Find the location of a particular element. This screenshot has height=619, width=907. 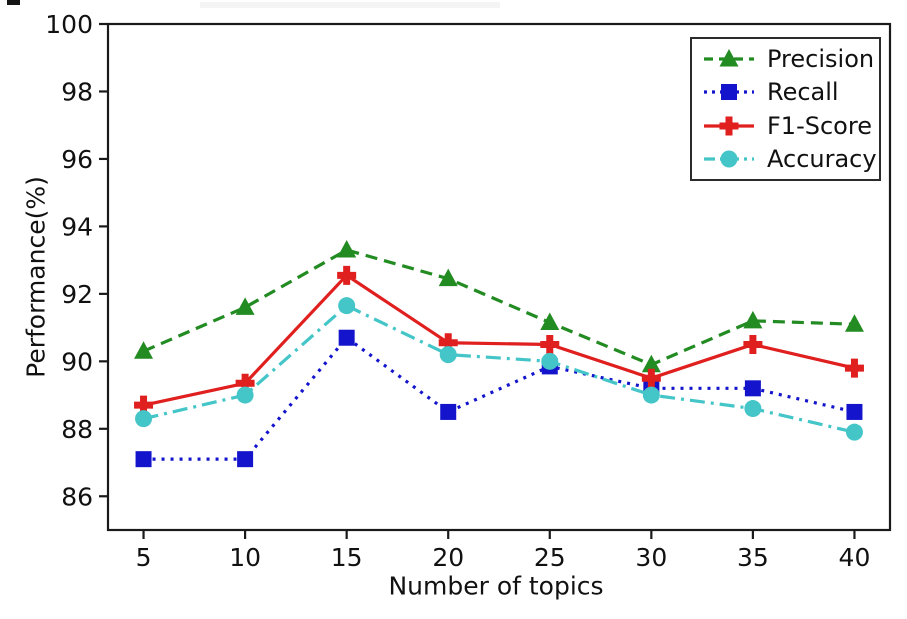

x-tick-label: 10 is located at coordinates (245, 557).